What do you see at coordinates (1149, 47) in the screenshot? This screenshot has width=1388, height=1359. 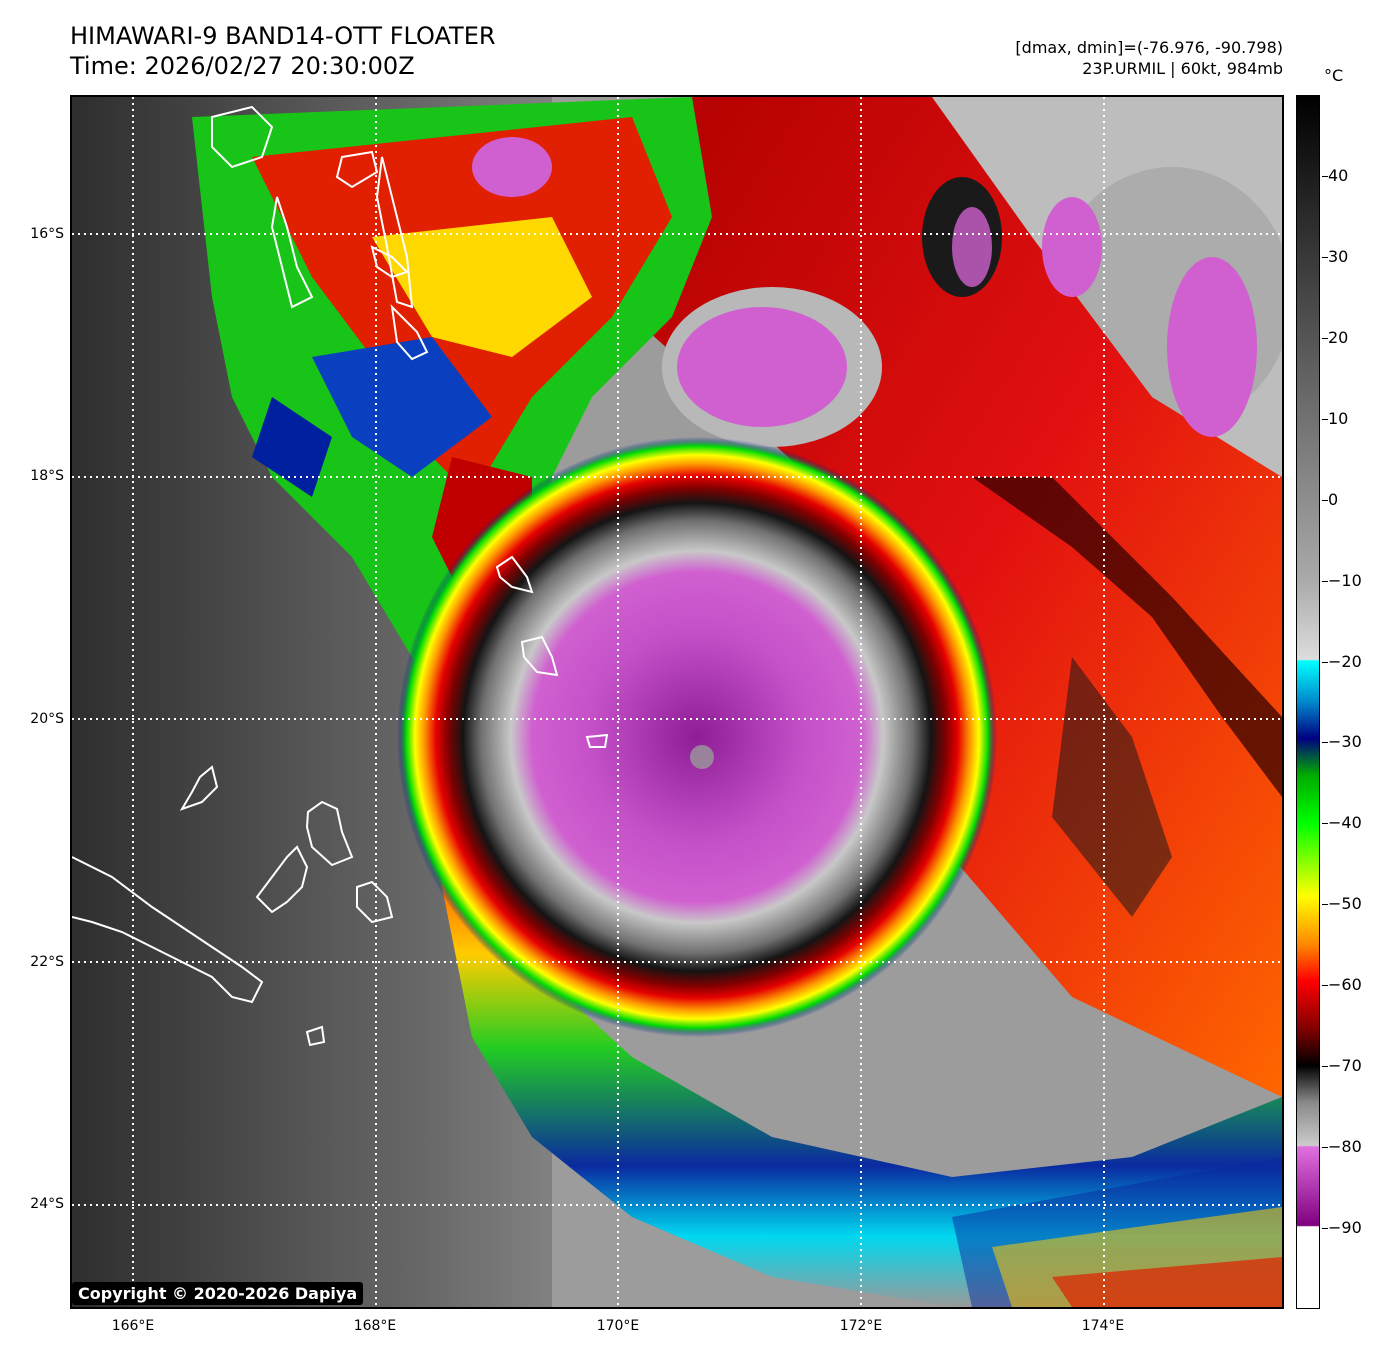 I see `range-info: [dmax, dmin]=(-76.976, -90.798)` at bounding box center [1149, 47].